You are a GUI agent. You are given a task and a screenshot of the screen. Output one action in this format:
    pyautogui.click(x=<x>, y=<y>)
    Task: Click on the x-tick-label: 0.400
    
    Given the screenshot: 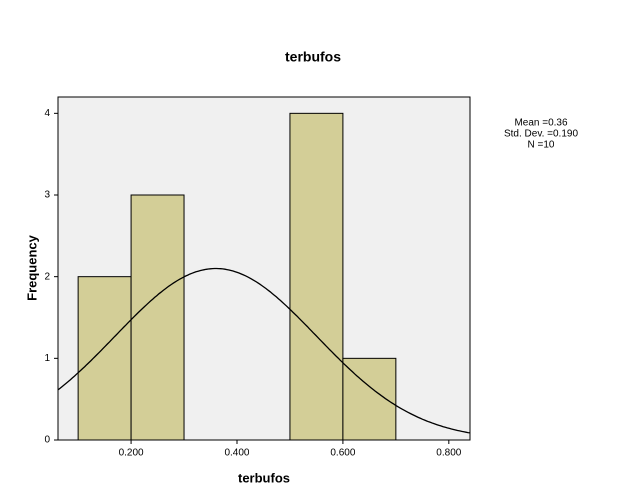 What is the action you would take?
    pyautogui.click(x=236, y=453)
    